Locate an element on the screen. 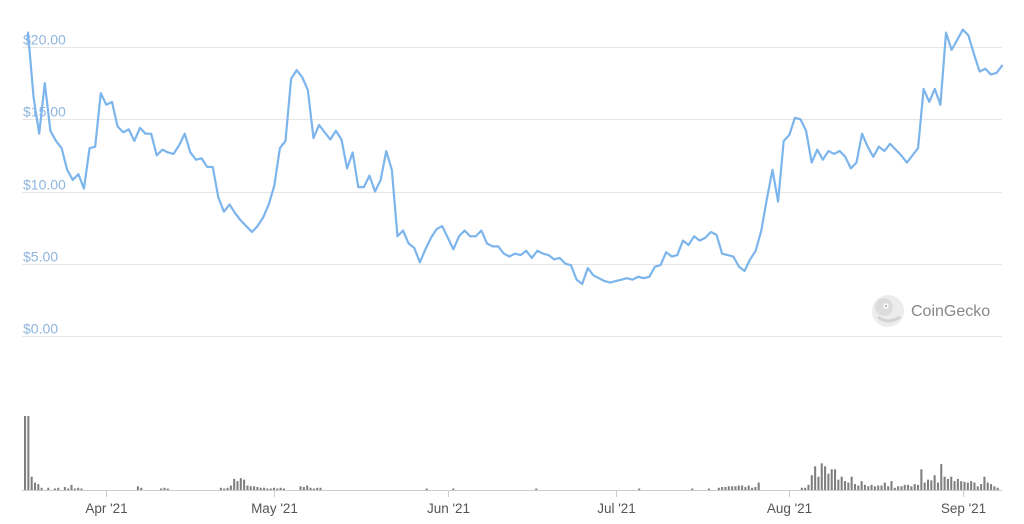 The image size is (1024, 524). x-tick-label: Jun '21 is located at coordinates (448, 508).